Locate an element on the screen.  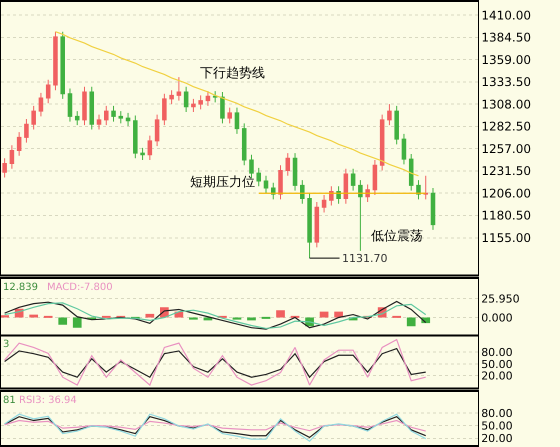
annotation: RSI3: 36.94 is located at coordinates (48, 400).